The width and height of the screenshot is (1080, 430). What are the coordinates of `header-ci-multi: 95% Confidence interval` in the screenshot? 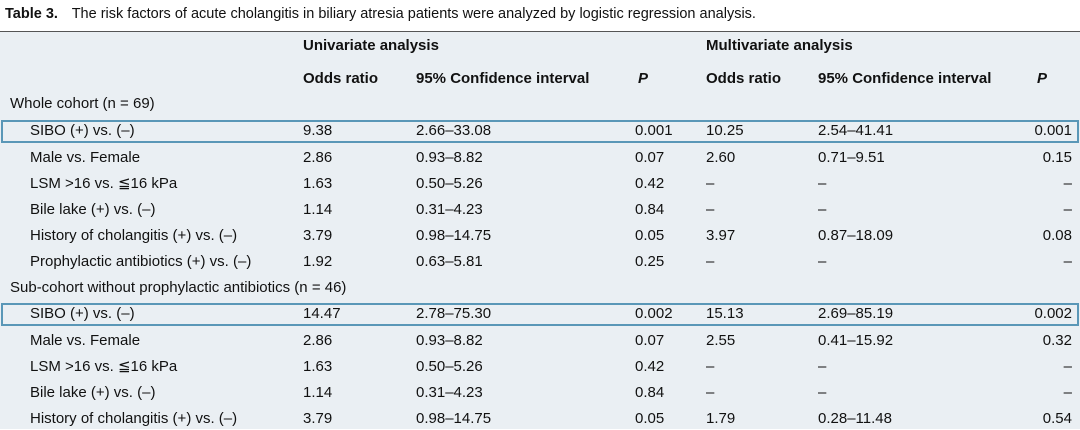 It's located at (905, 78).